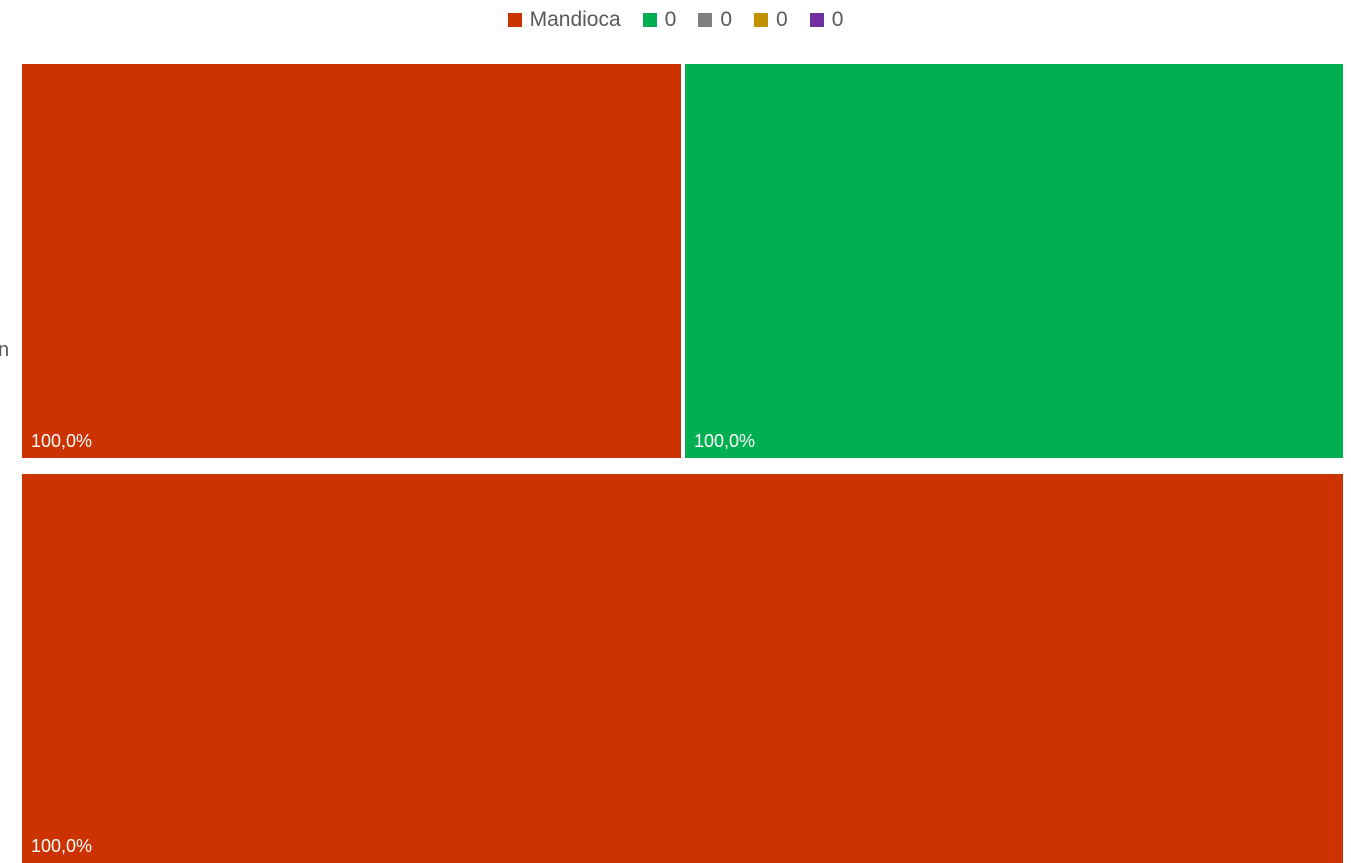 Image resolution: width=1351 pixels, height=863 pixels. I want to click on legend-item: Mandioca, so click(564, 20).